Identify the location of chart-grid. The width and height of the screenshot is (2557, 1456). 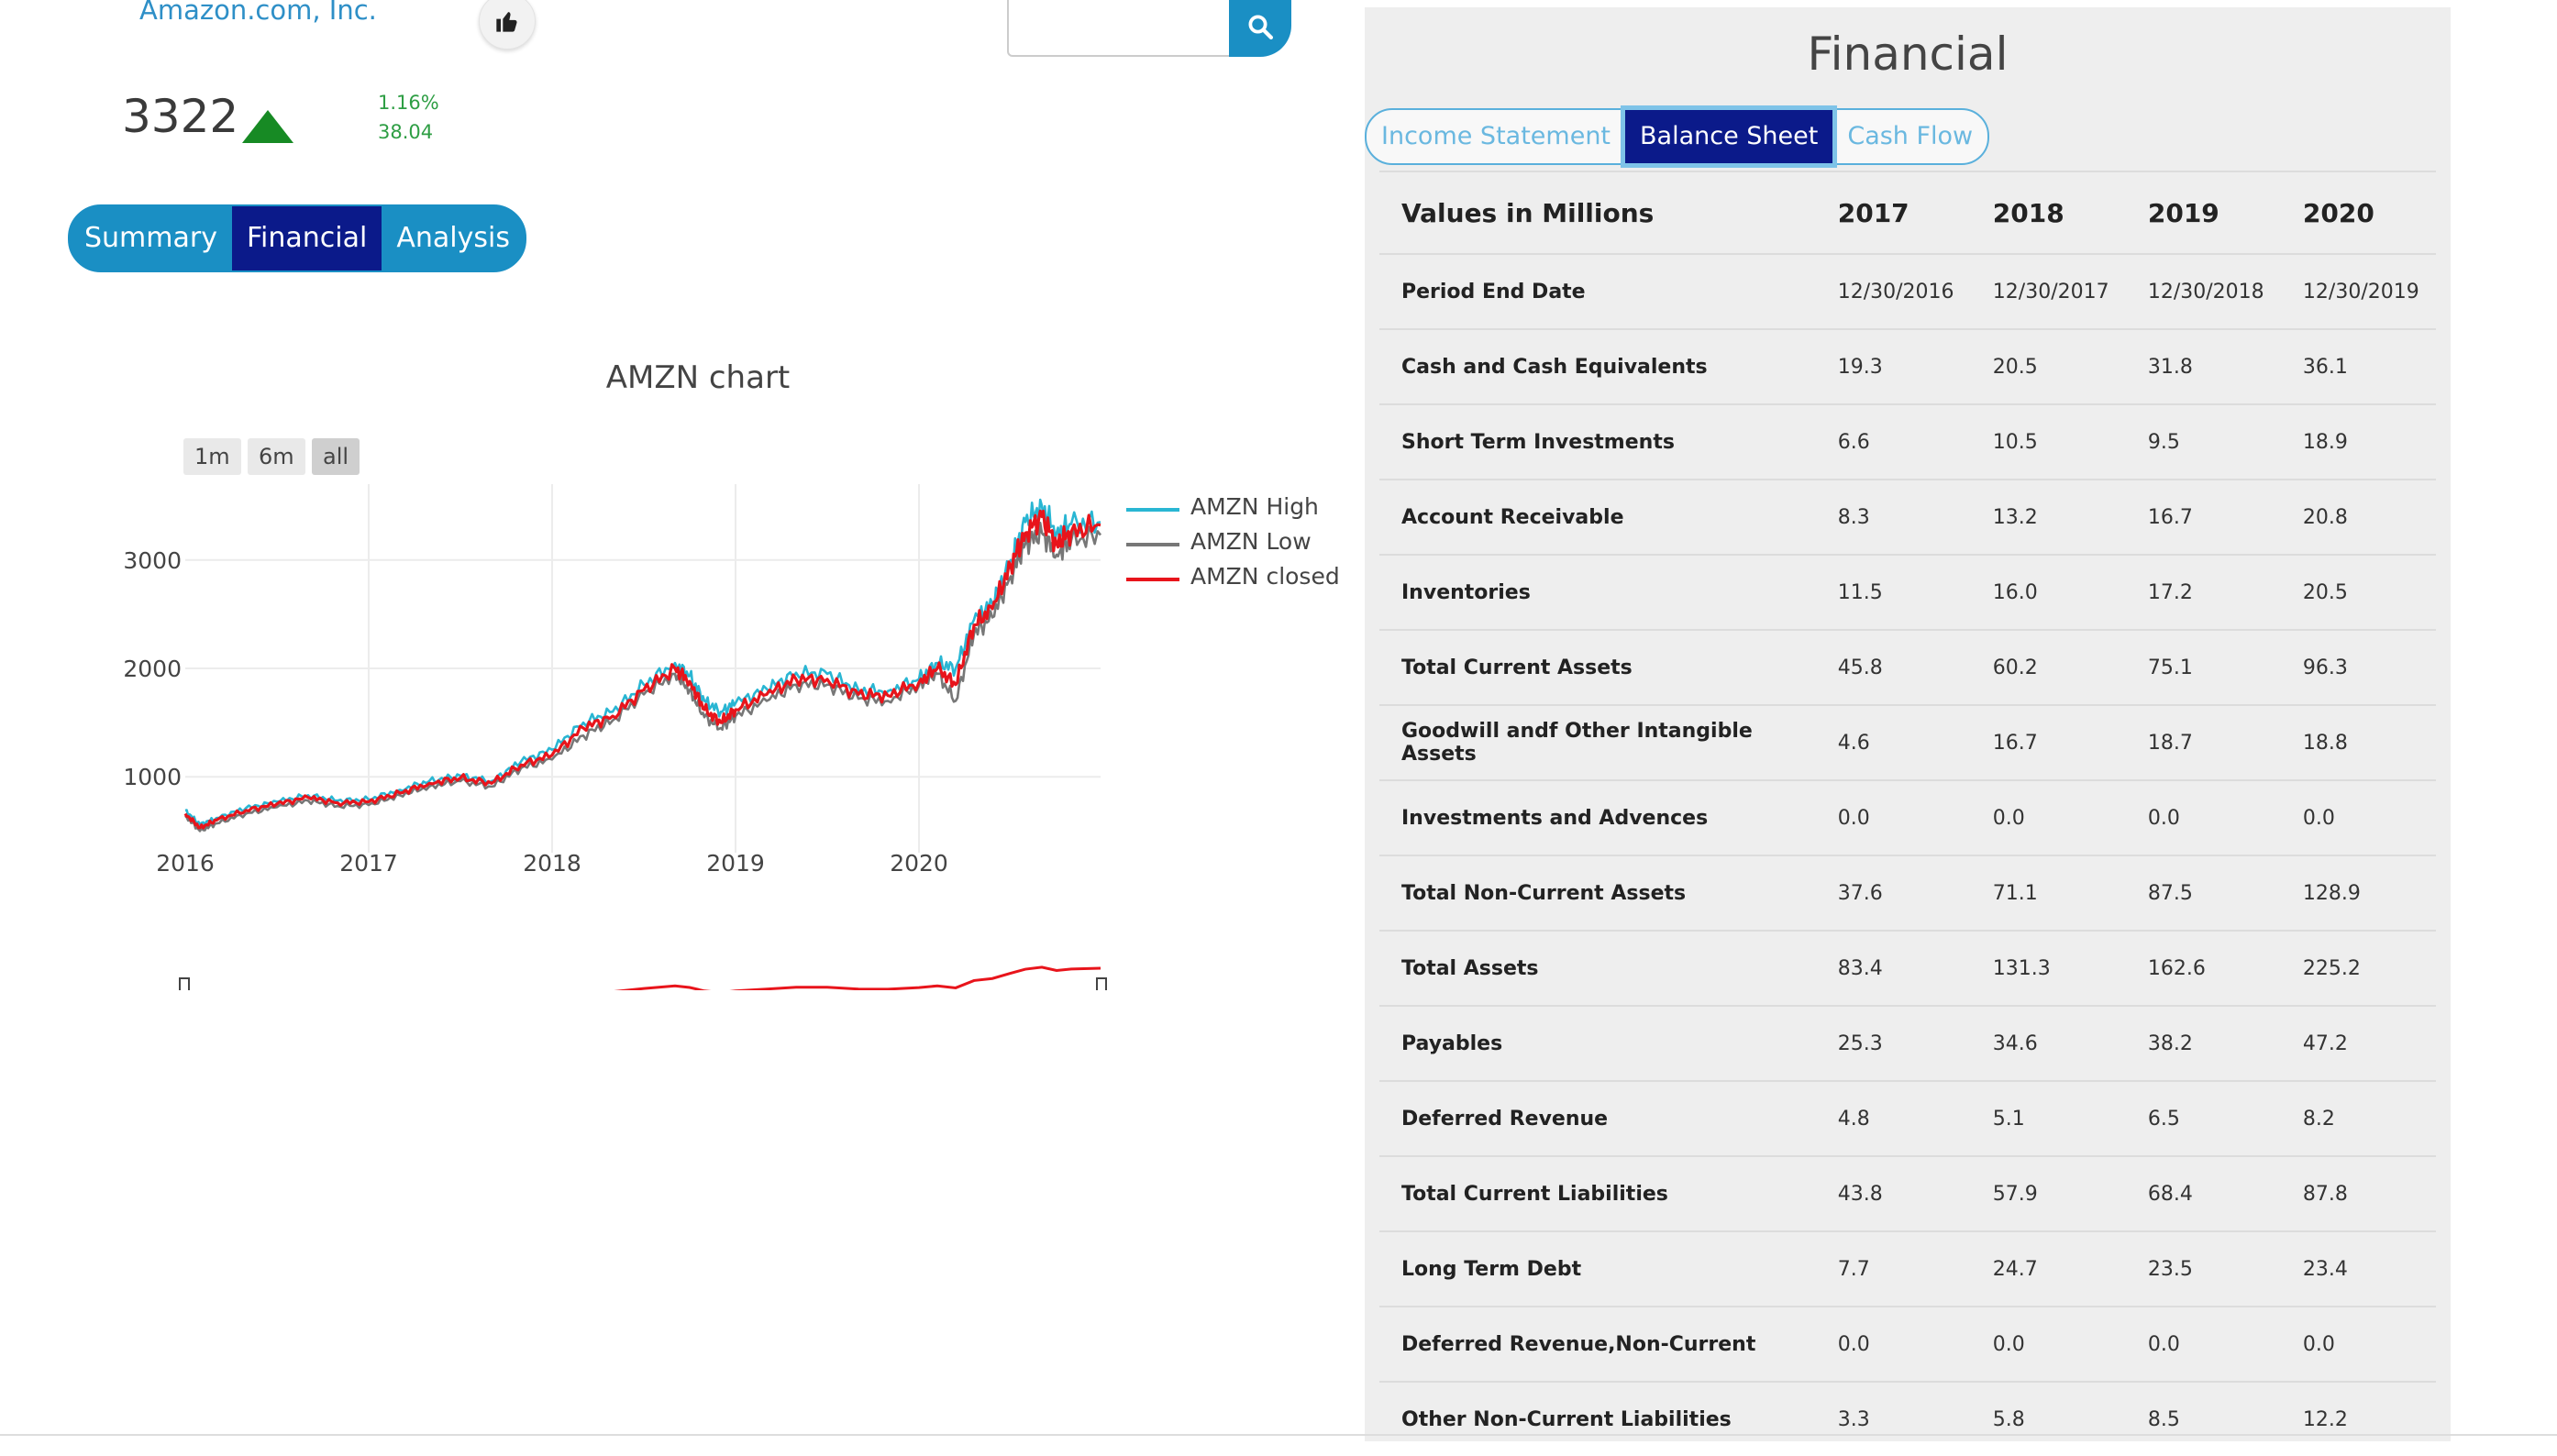
(643, 668).